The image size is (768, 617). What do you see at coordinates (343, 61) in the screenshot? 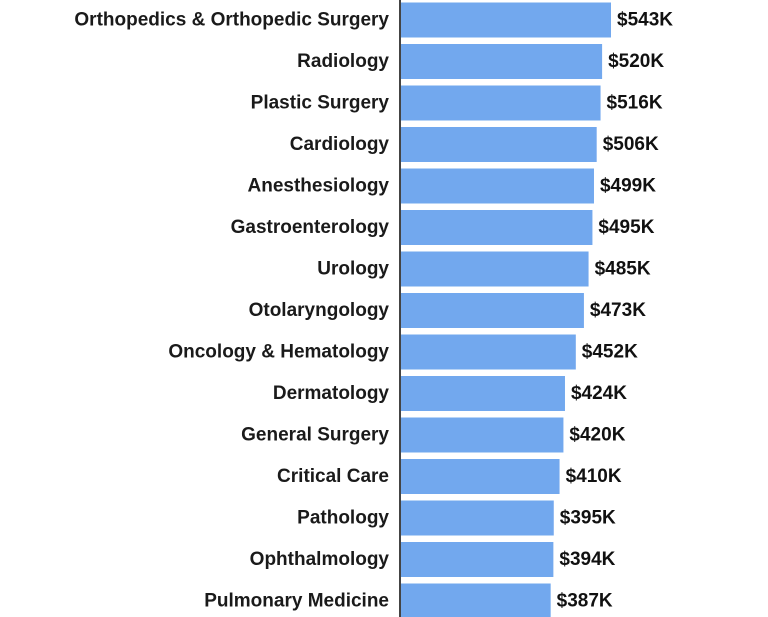
I see `category-label: Radiology` at bounding box center [343, 61].